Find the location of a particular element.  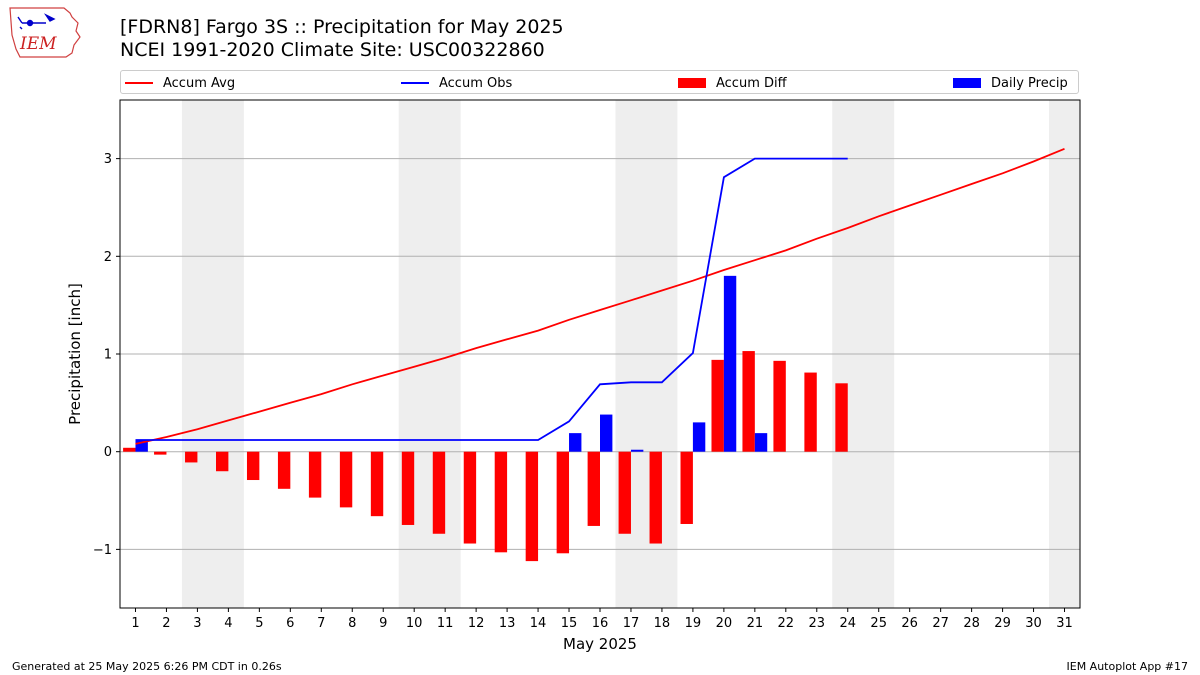

x-tick-label: 25 is located at coordinates (878, 623).